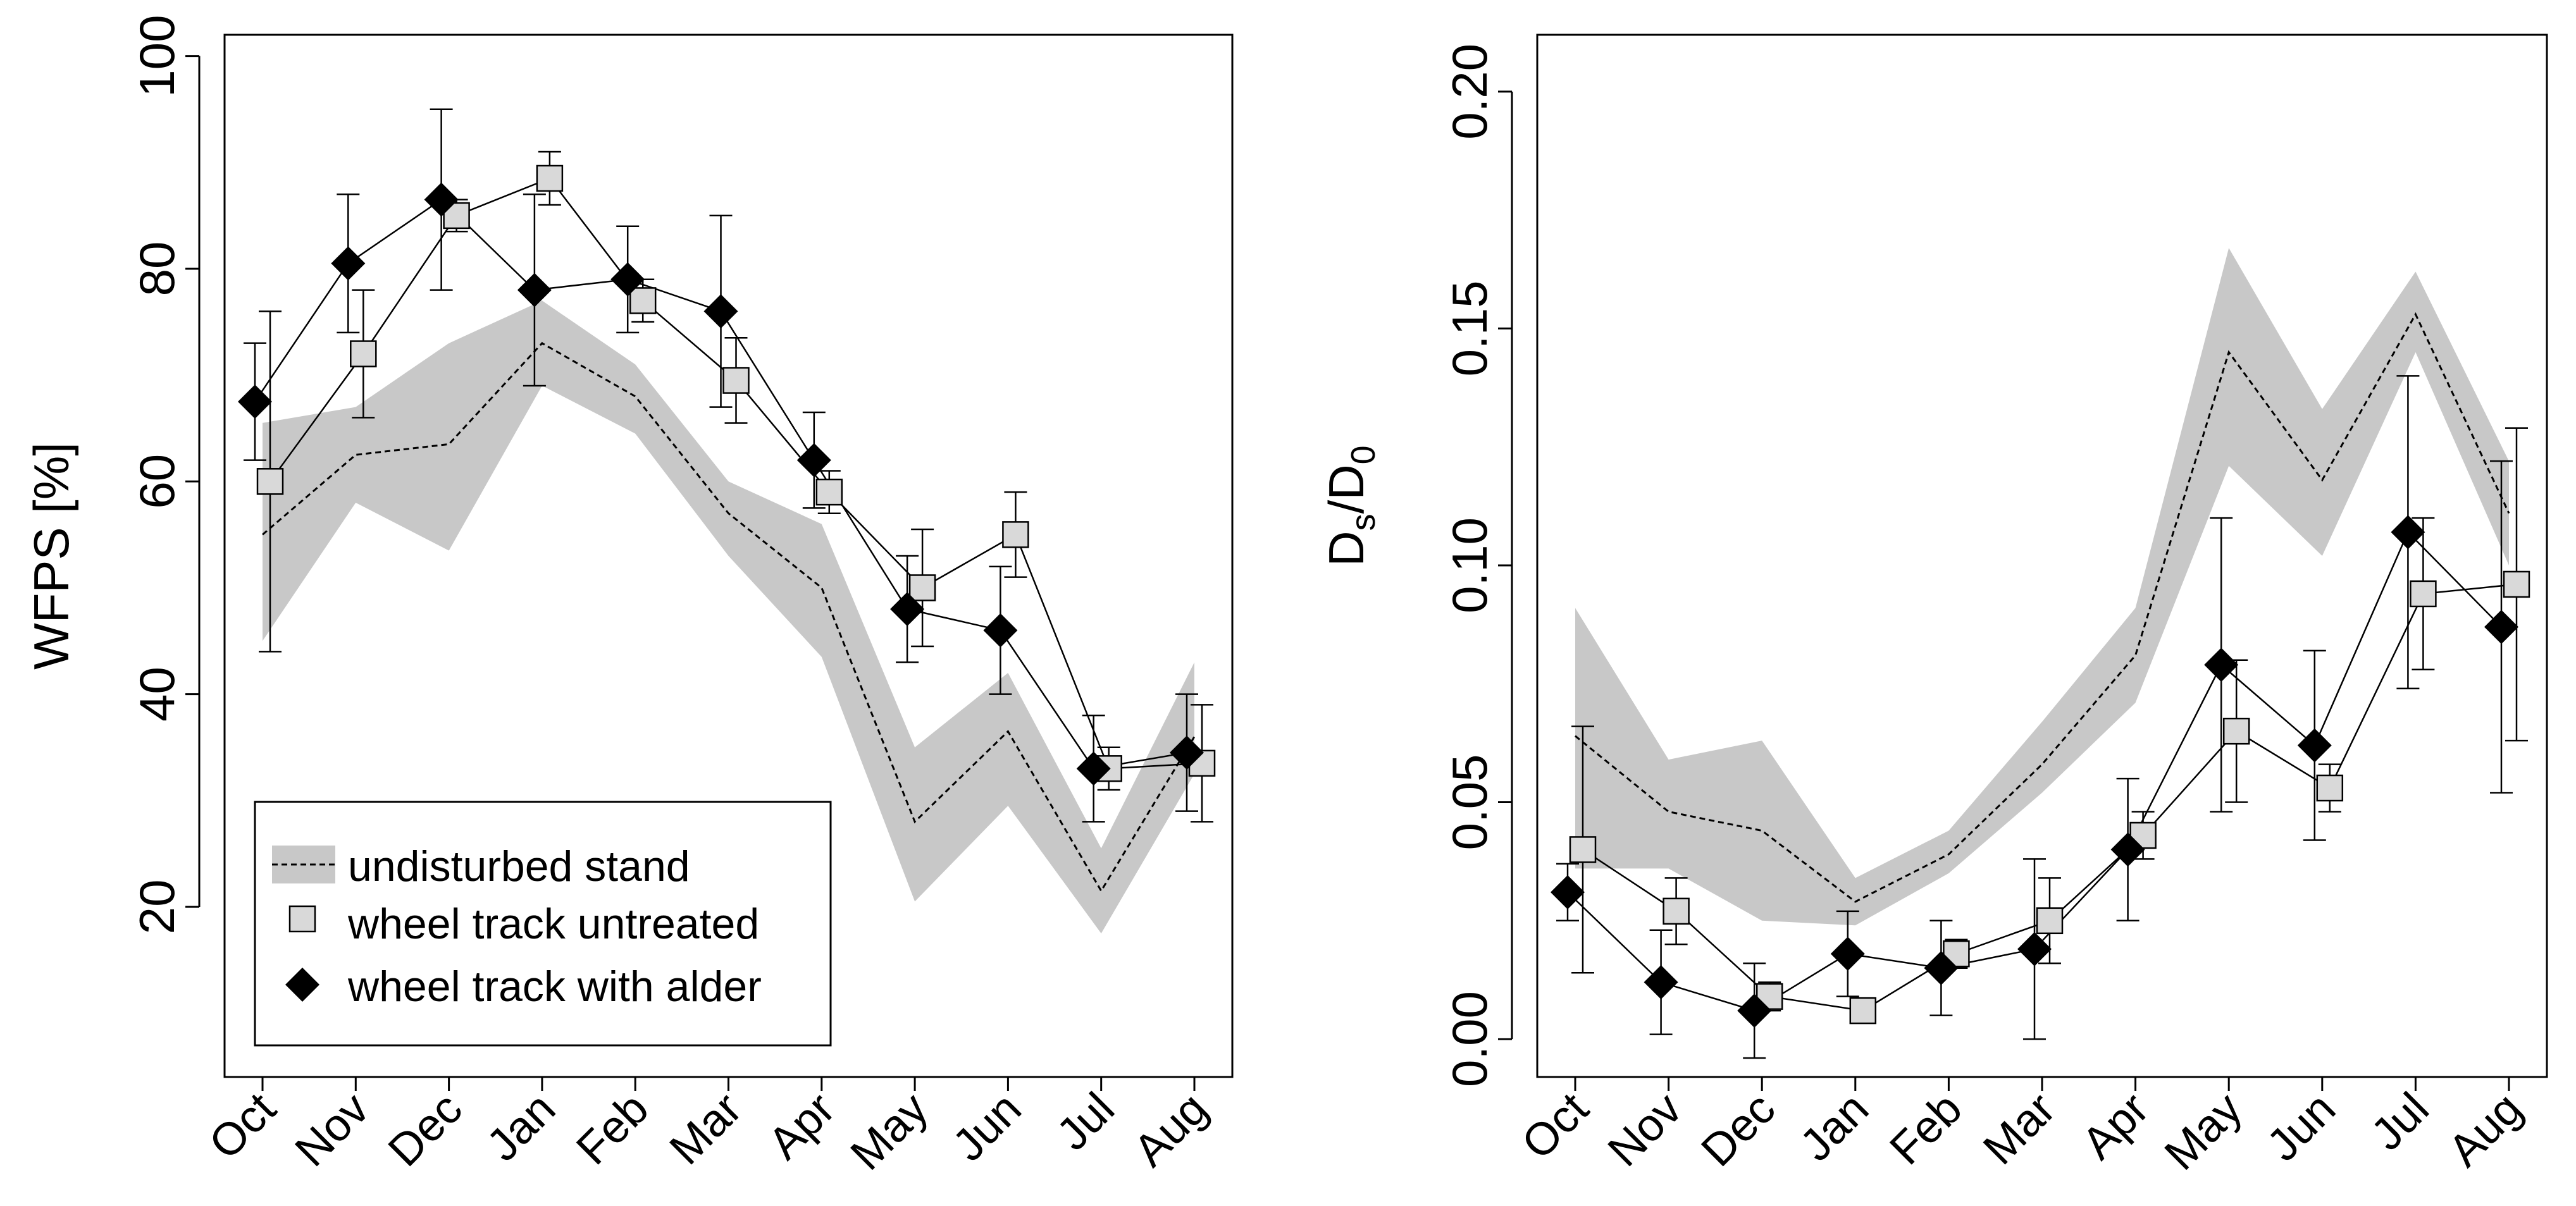 This screenshot has height=1206, width=2576. Describe the element at coordinates (302, 919) in the screenshot. I see `legend-square-marker` at that location.